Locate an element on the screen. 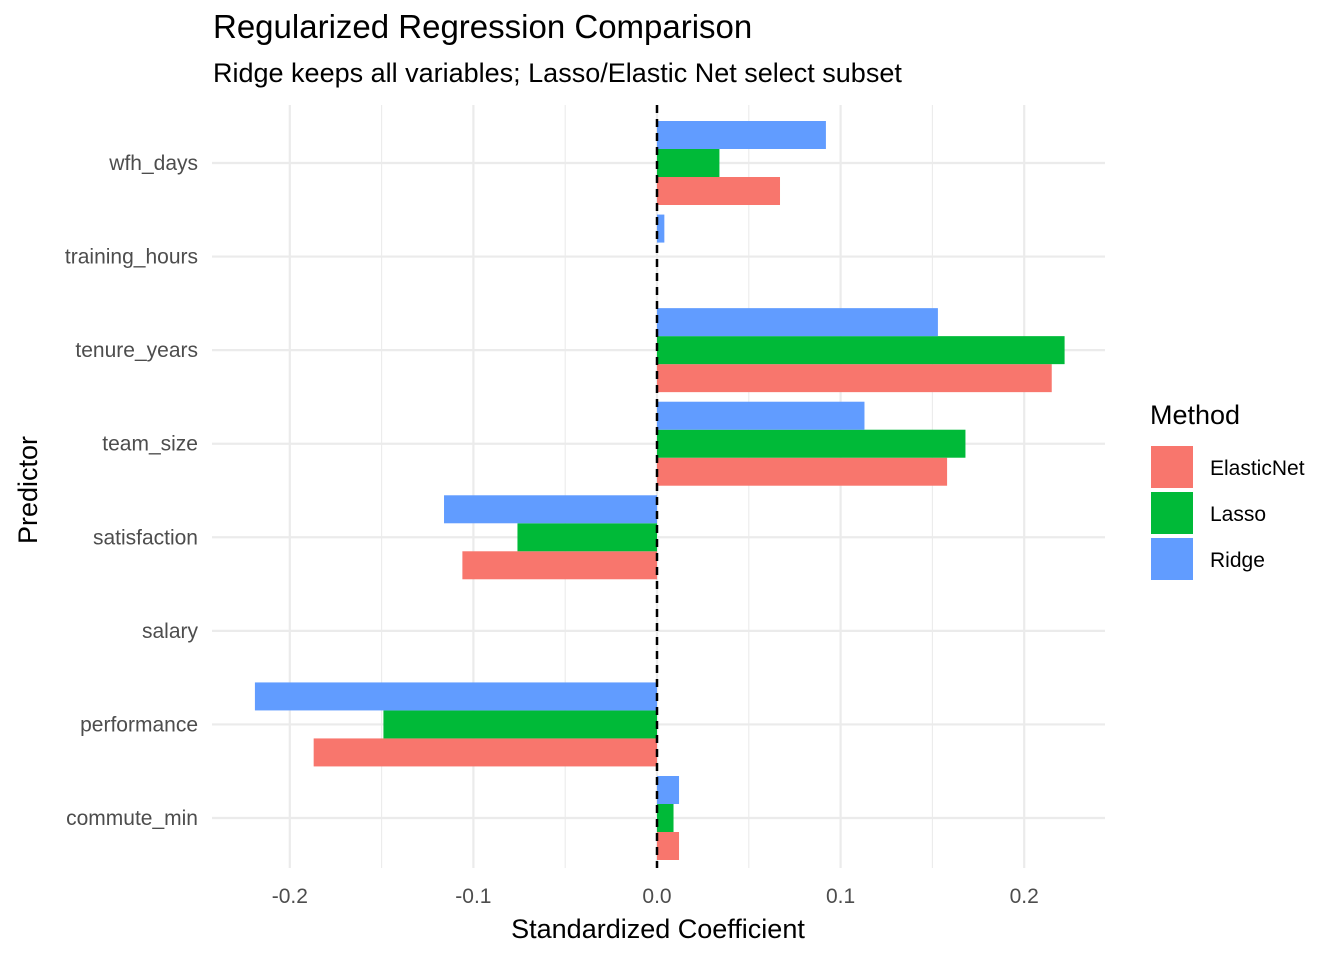  x-tick-label: -0.1 is located at coordinates (473, 896).